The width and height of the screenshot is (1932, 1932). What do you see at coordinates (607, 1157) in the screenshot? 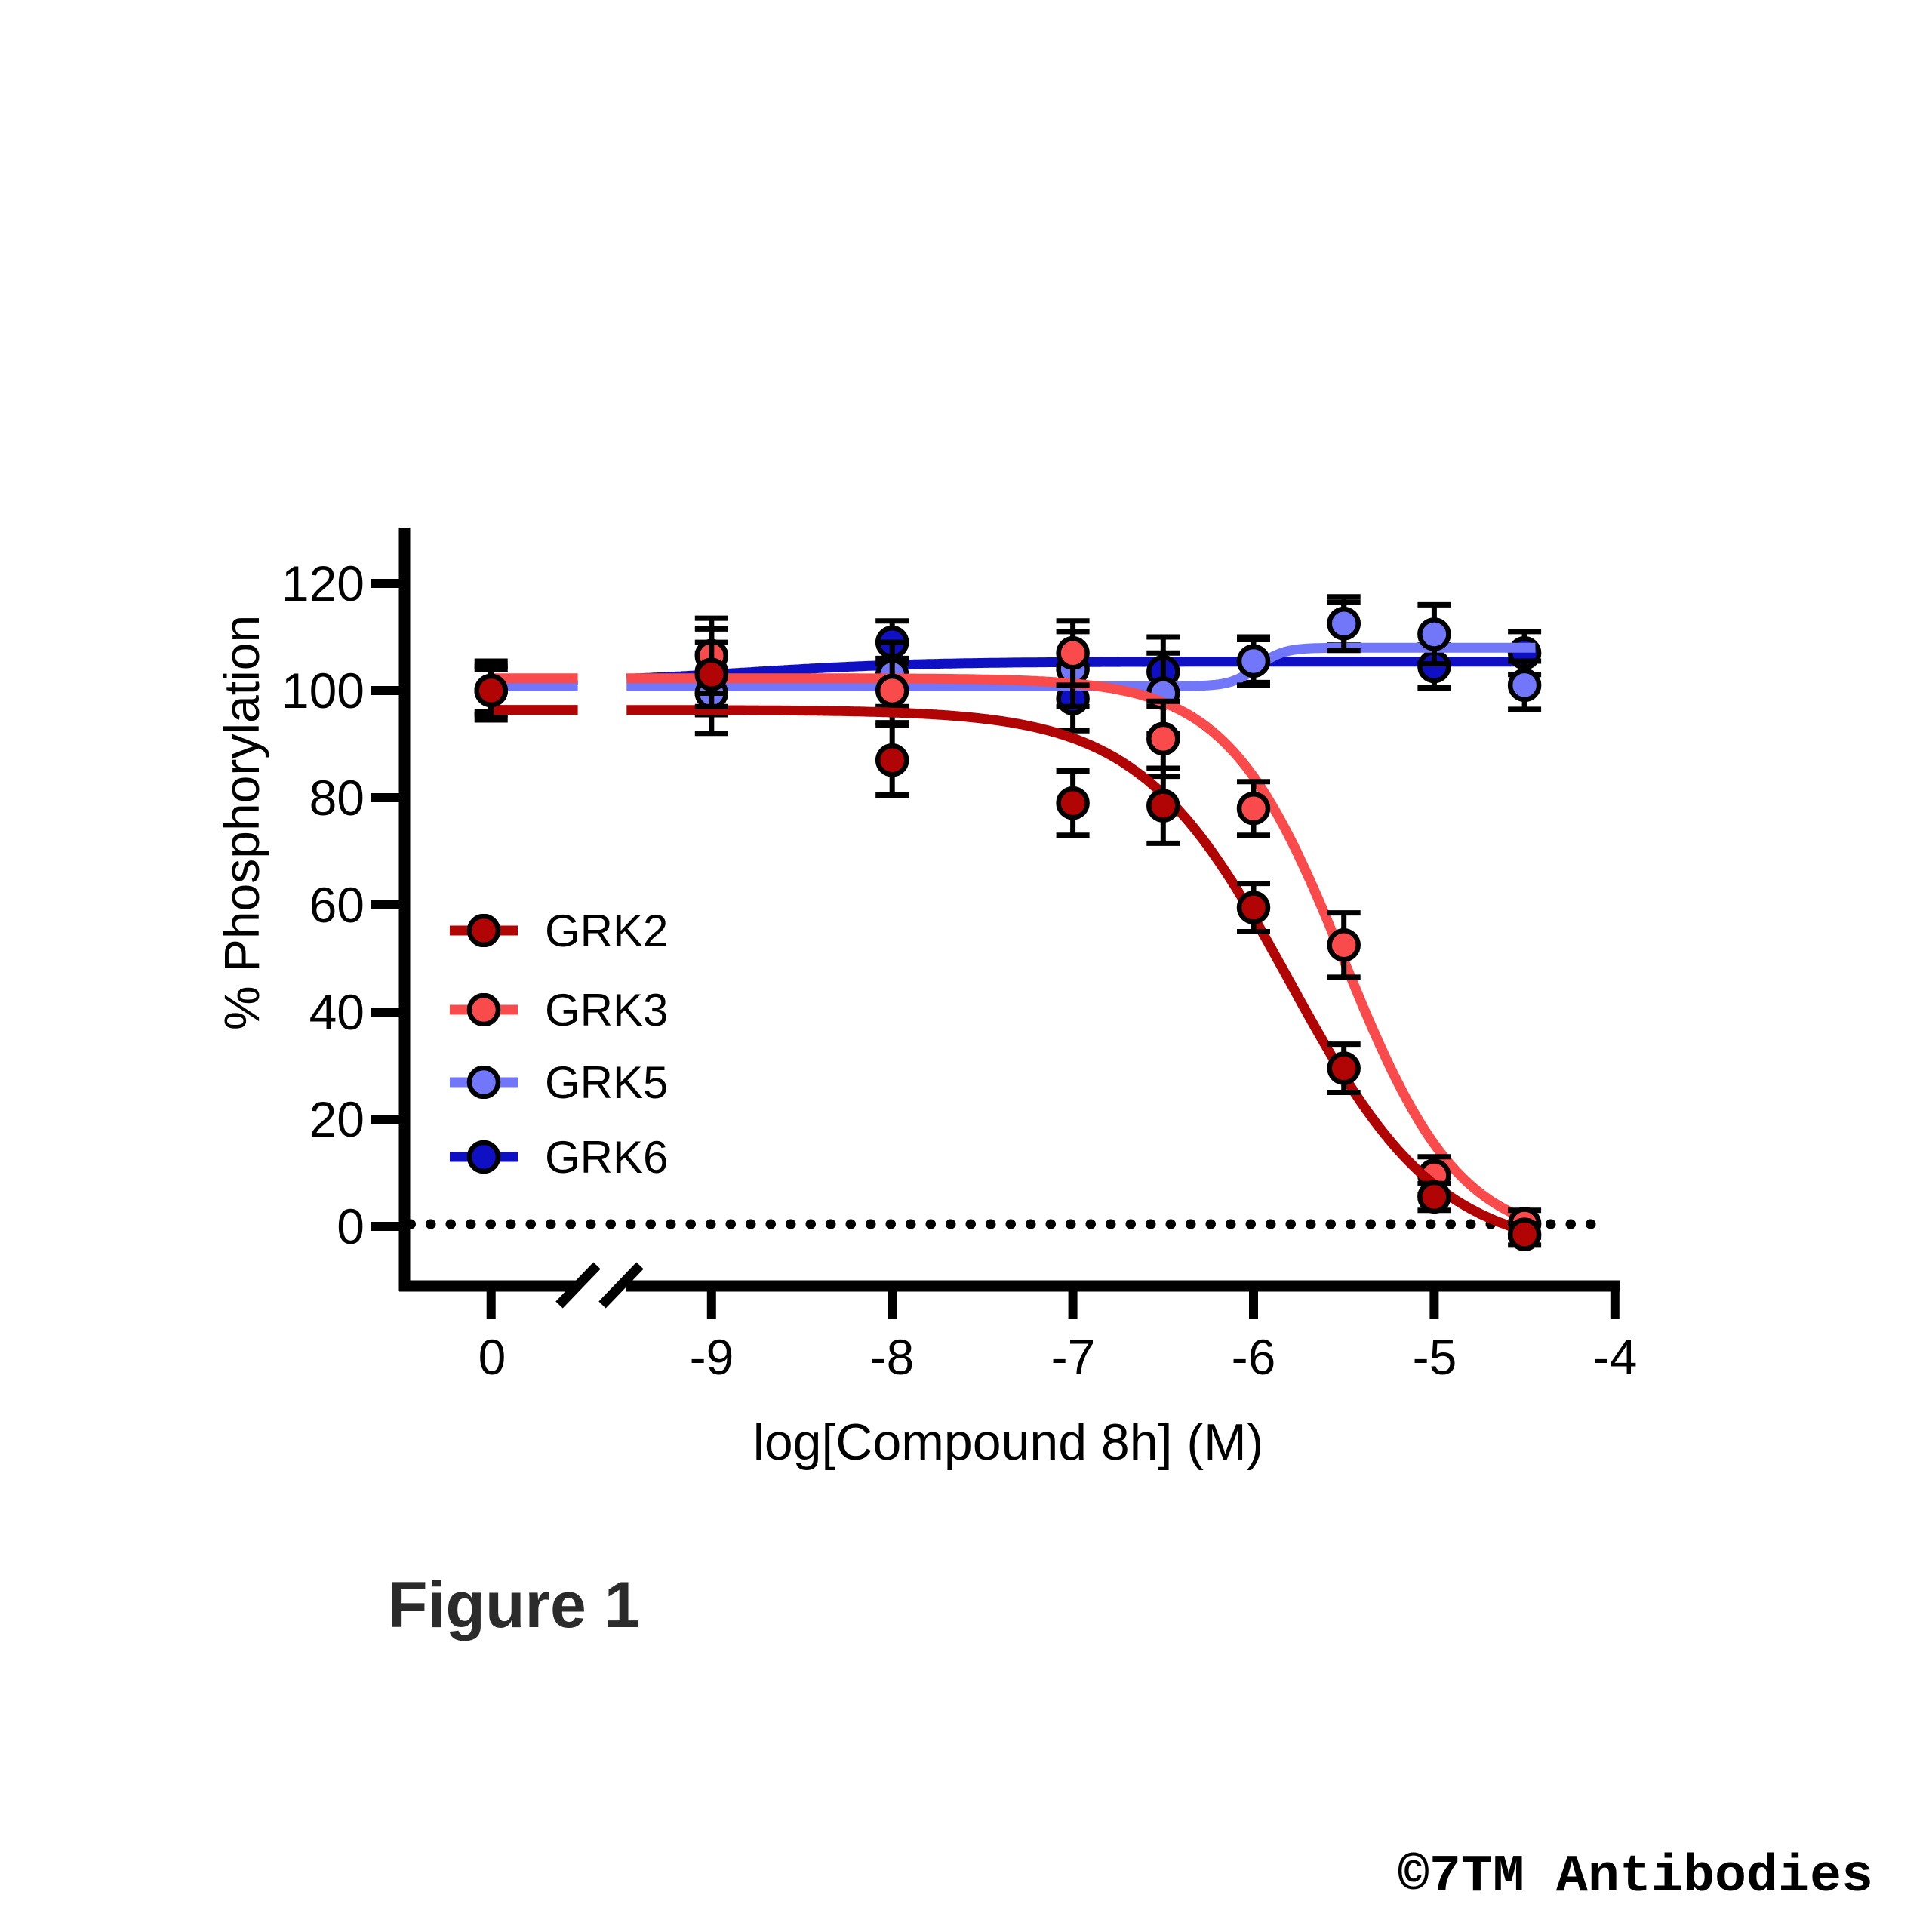
I see `legend-label-grk6: GRK6` at bounding box center [607, 1157].